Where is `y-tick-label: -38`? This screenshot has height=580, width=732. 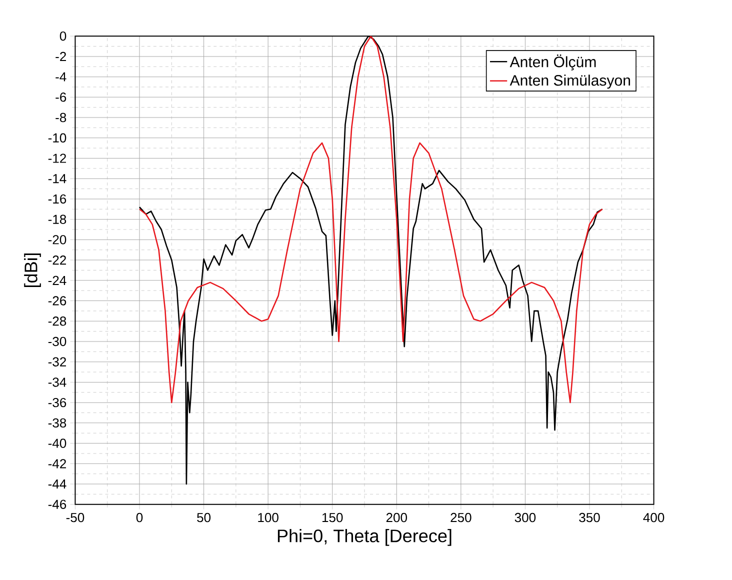
y-tick-label: -38 is located at coordinates (57, 423).